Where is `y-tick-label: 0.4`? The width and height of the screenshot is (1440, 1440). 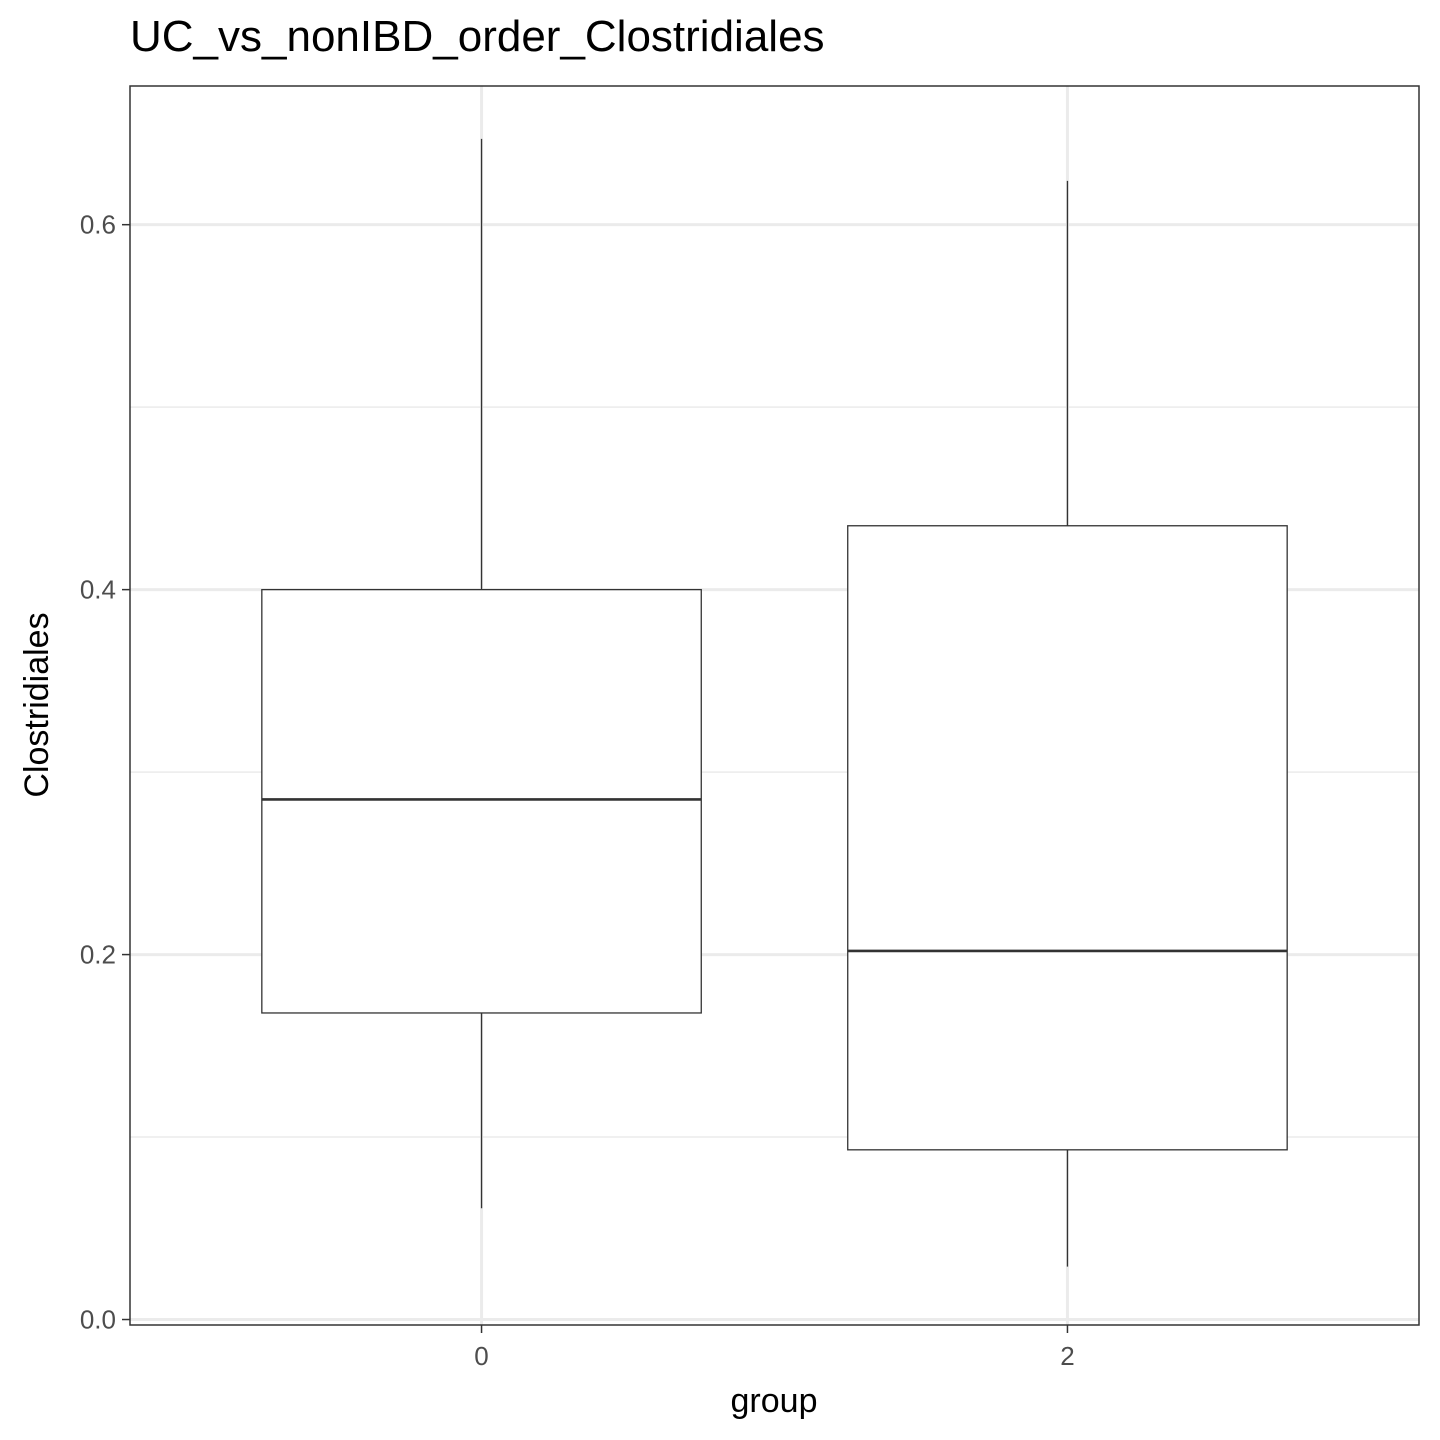
y-tick-label: 0.4 is located at coordinates (98, 590).